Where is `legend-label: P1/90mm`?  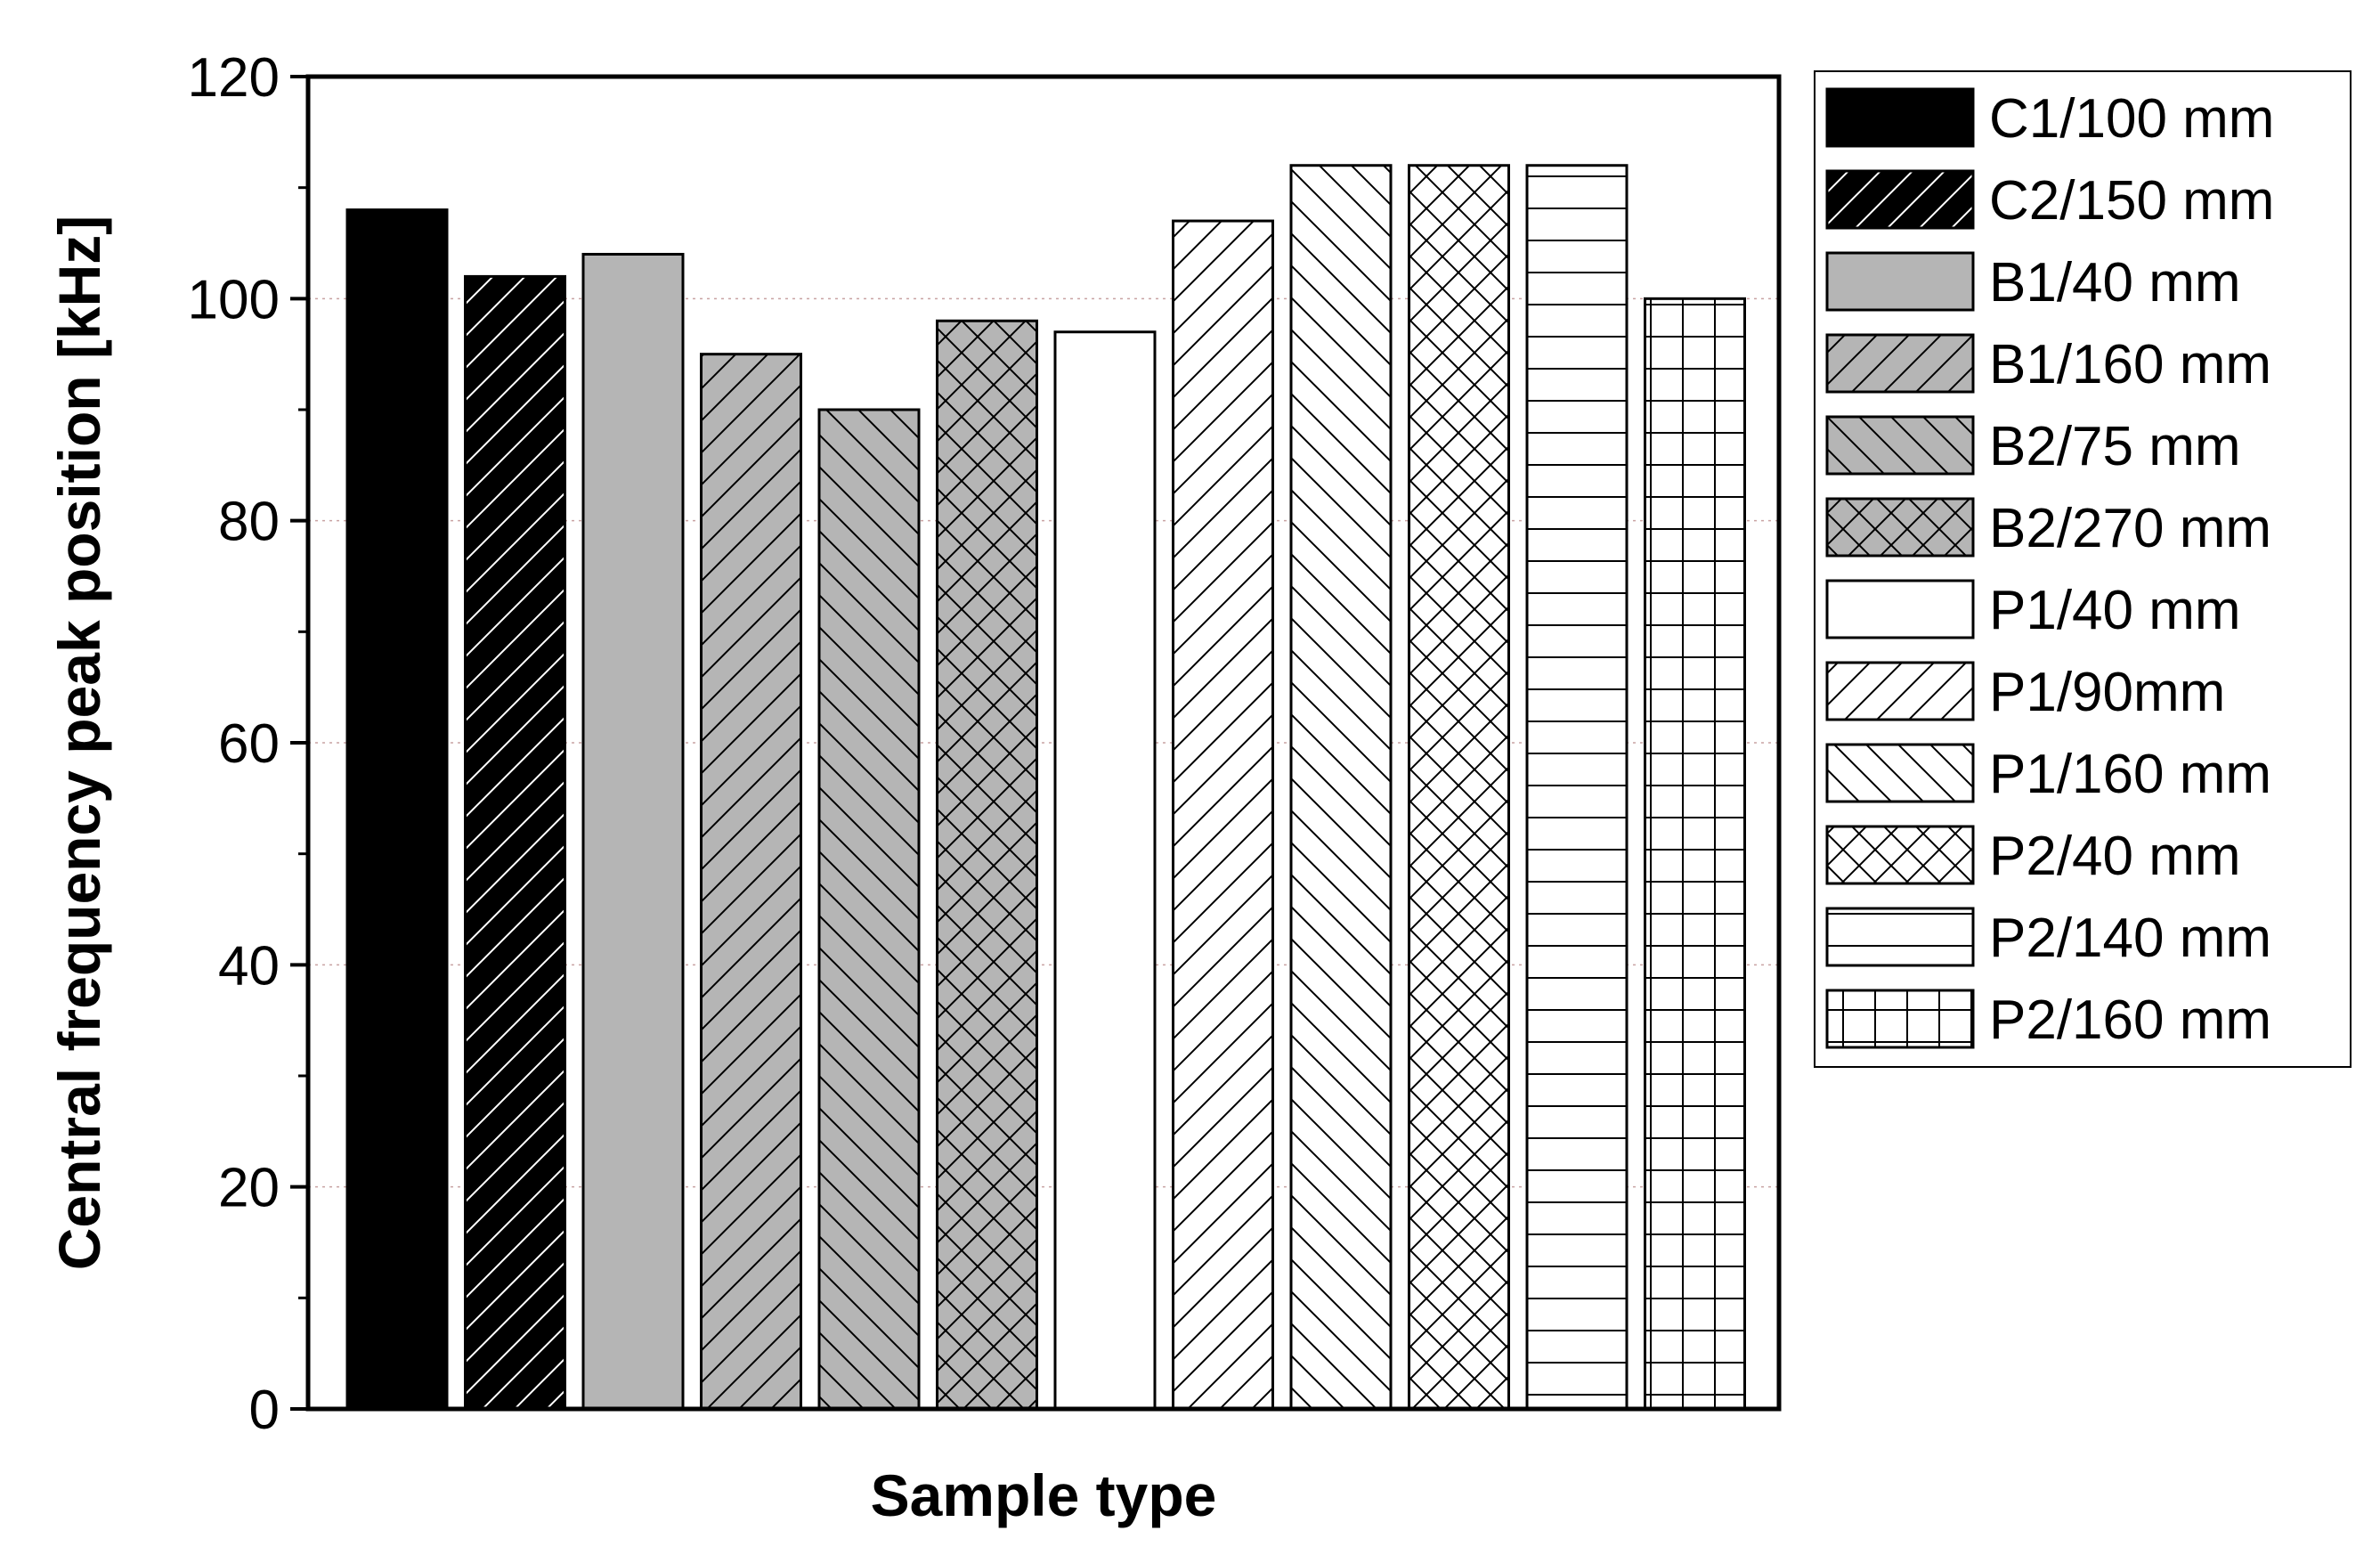
legend-label: P1/90mm is located at coordinates (2107, 692).